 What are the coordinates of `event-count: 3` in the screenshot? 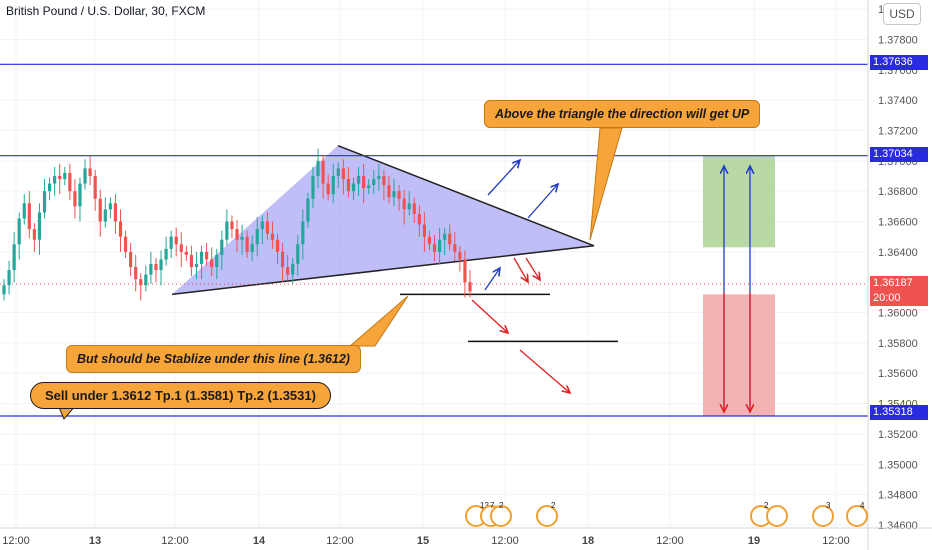 It's located at (828, 505).